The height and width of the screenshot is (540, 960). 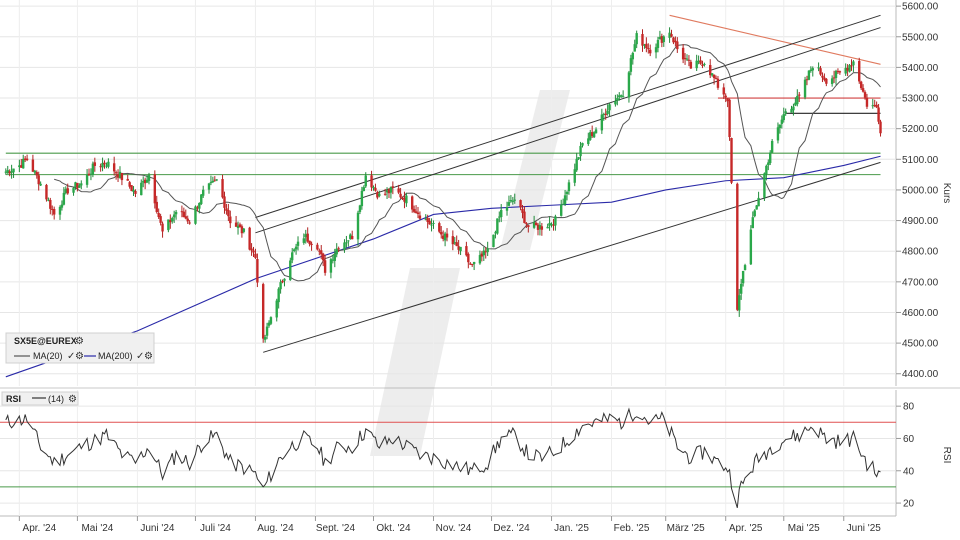 What do you see at coordinates (45, 341) in the screenshot?
I see `instrument-label: SX5E@EUREX` at bounding box center [45, 341].